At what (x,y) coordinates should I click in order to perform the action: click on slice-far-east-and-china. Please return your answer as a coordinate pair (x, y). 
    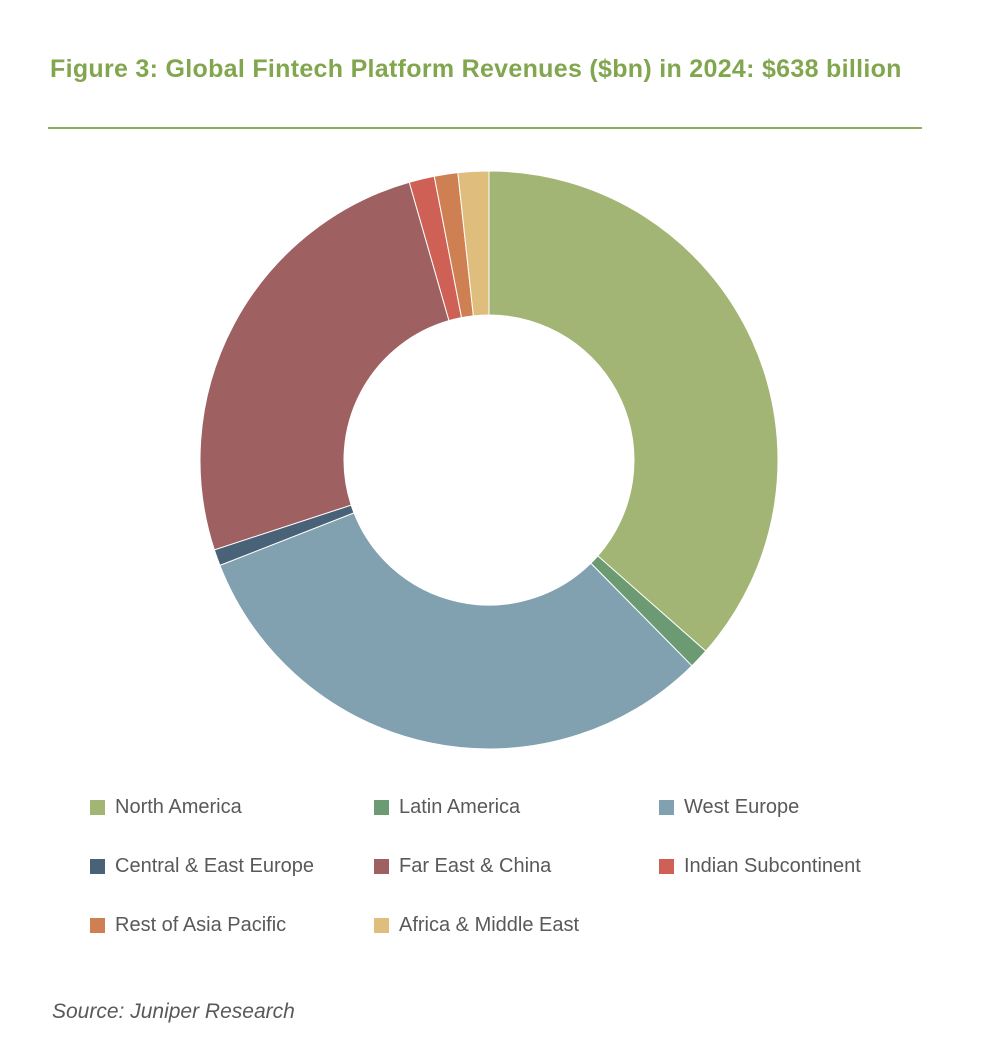
    Looking at the image, I should click on (324, 366).